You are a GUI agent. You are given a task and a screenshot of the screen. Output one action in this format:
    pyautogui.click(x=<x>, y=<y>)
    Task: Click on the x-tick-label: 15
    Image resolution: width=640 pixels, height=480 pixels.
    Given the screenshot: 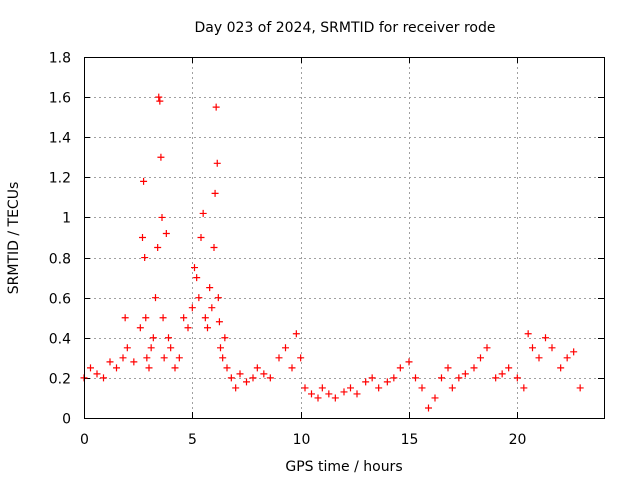 What is the action you would take?
    pyautogui.click(x=410, y=440)
    